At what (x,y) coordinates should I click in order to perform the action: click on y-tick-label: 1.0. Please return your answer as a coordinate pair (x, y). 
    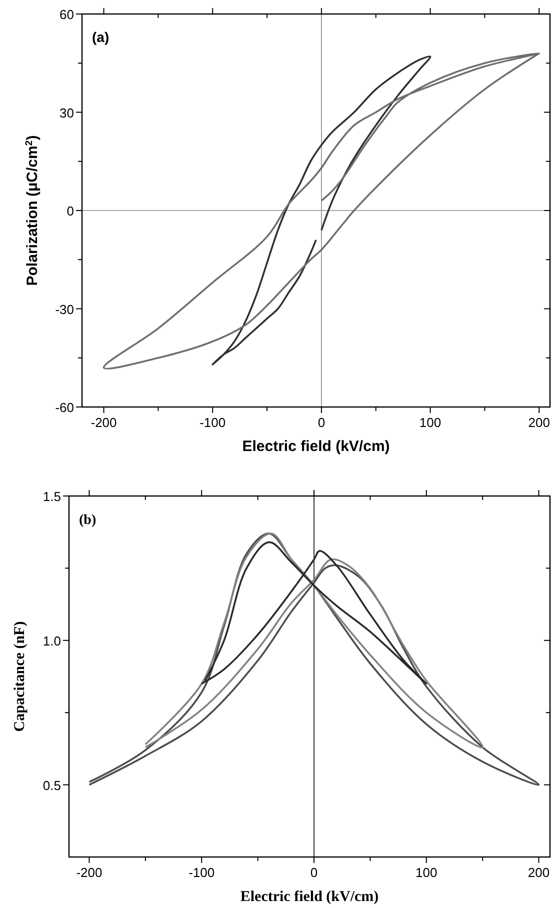
    Looking at the image, I should click on (51, 640).